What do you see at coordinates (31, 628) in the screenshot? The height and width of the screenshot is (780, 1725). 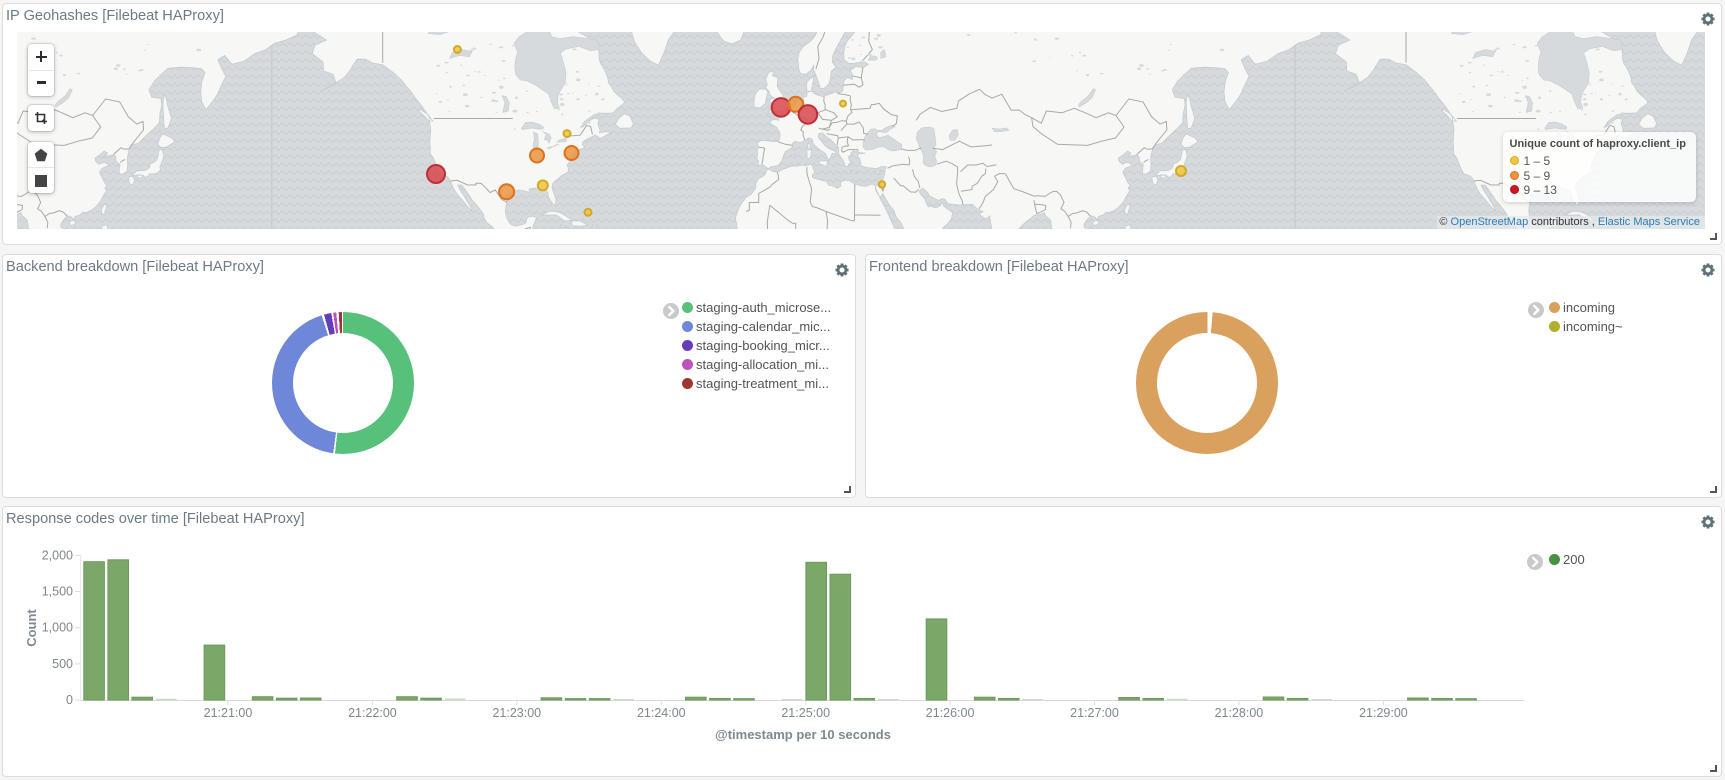 I see `svg-text: Count` at bounding box center [31, 628].